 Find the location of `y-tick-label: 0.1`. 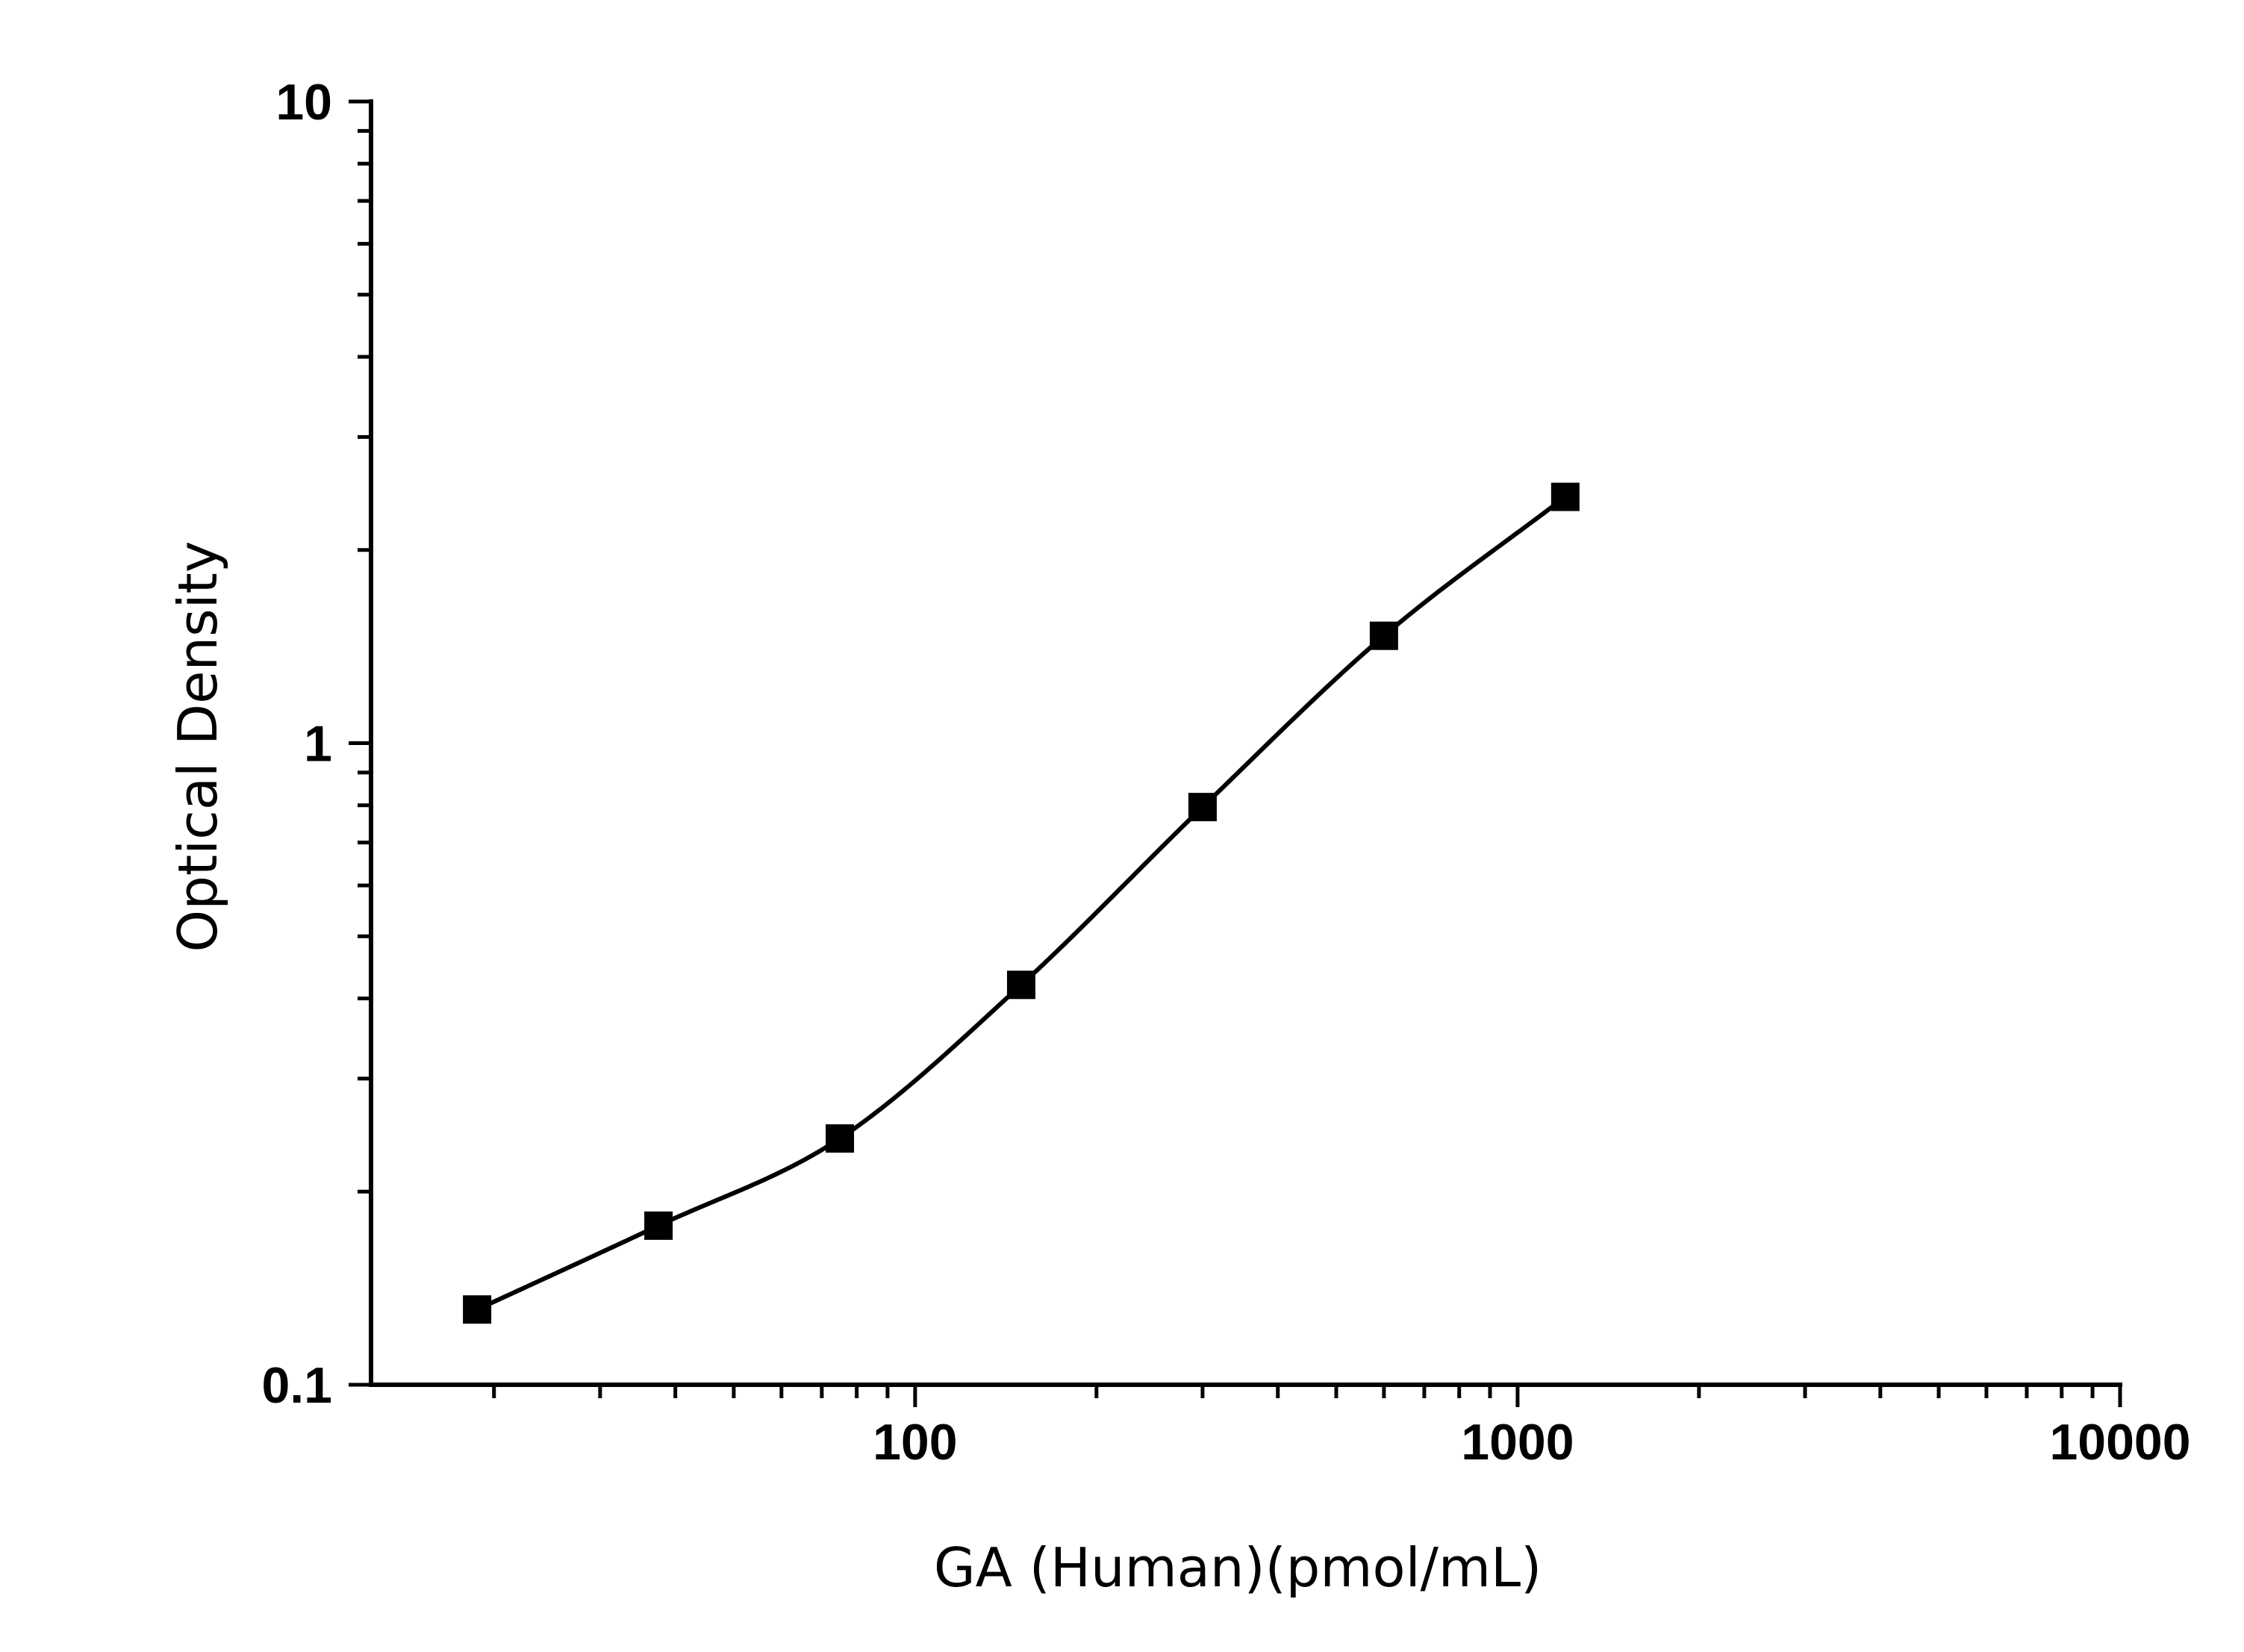

y-tick-label: 0.1 is located at coordinates (296, 1386).